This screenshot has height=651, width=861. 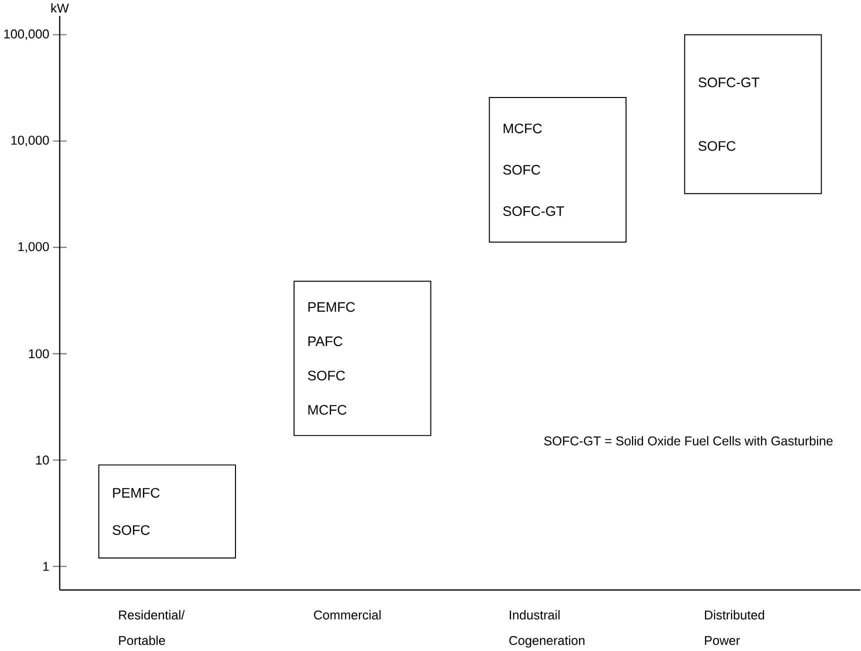 What do you see at coordinates (734, 628) in the screenshot?
I see `category-label: Distributed Power` at bounding box center [734, 628].